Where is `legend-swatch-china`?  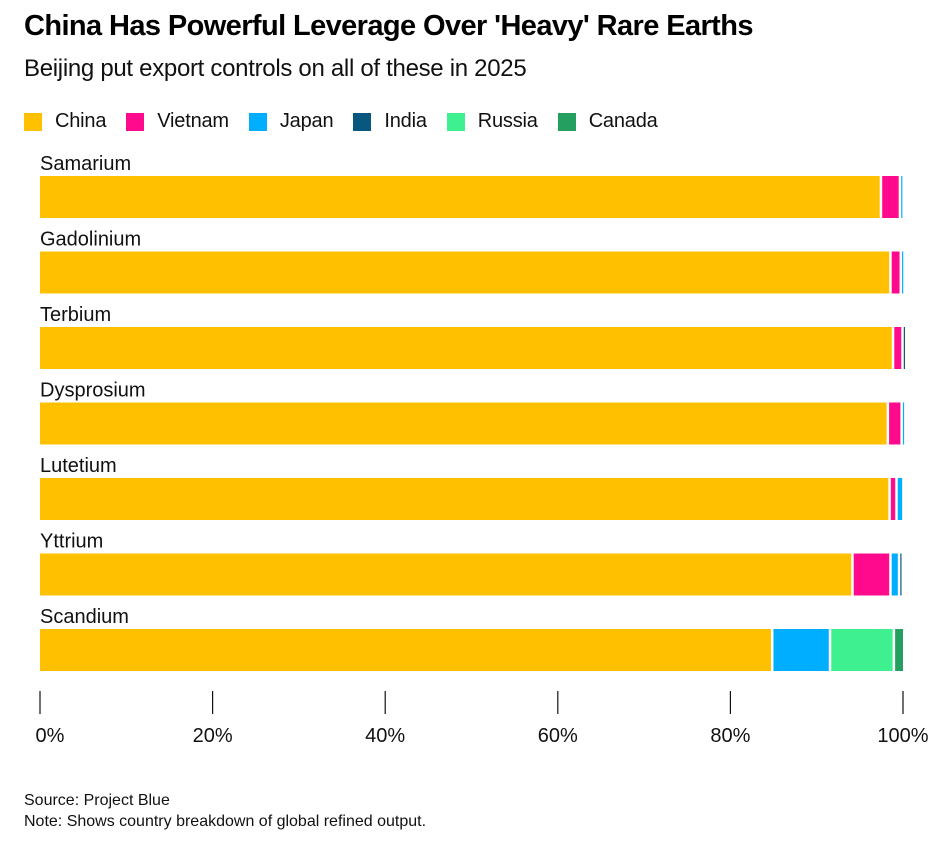
legend-swatch-china is located at coordinates (33, 121).